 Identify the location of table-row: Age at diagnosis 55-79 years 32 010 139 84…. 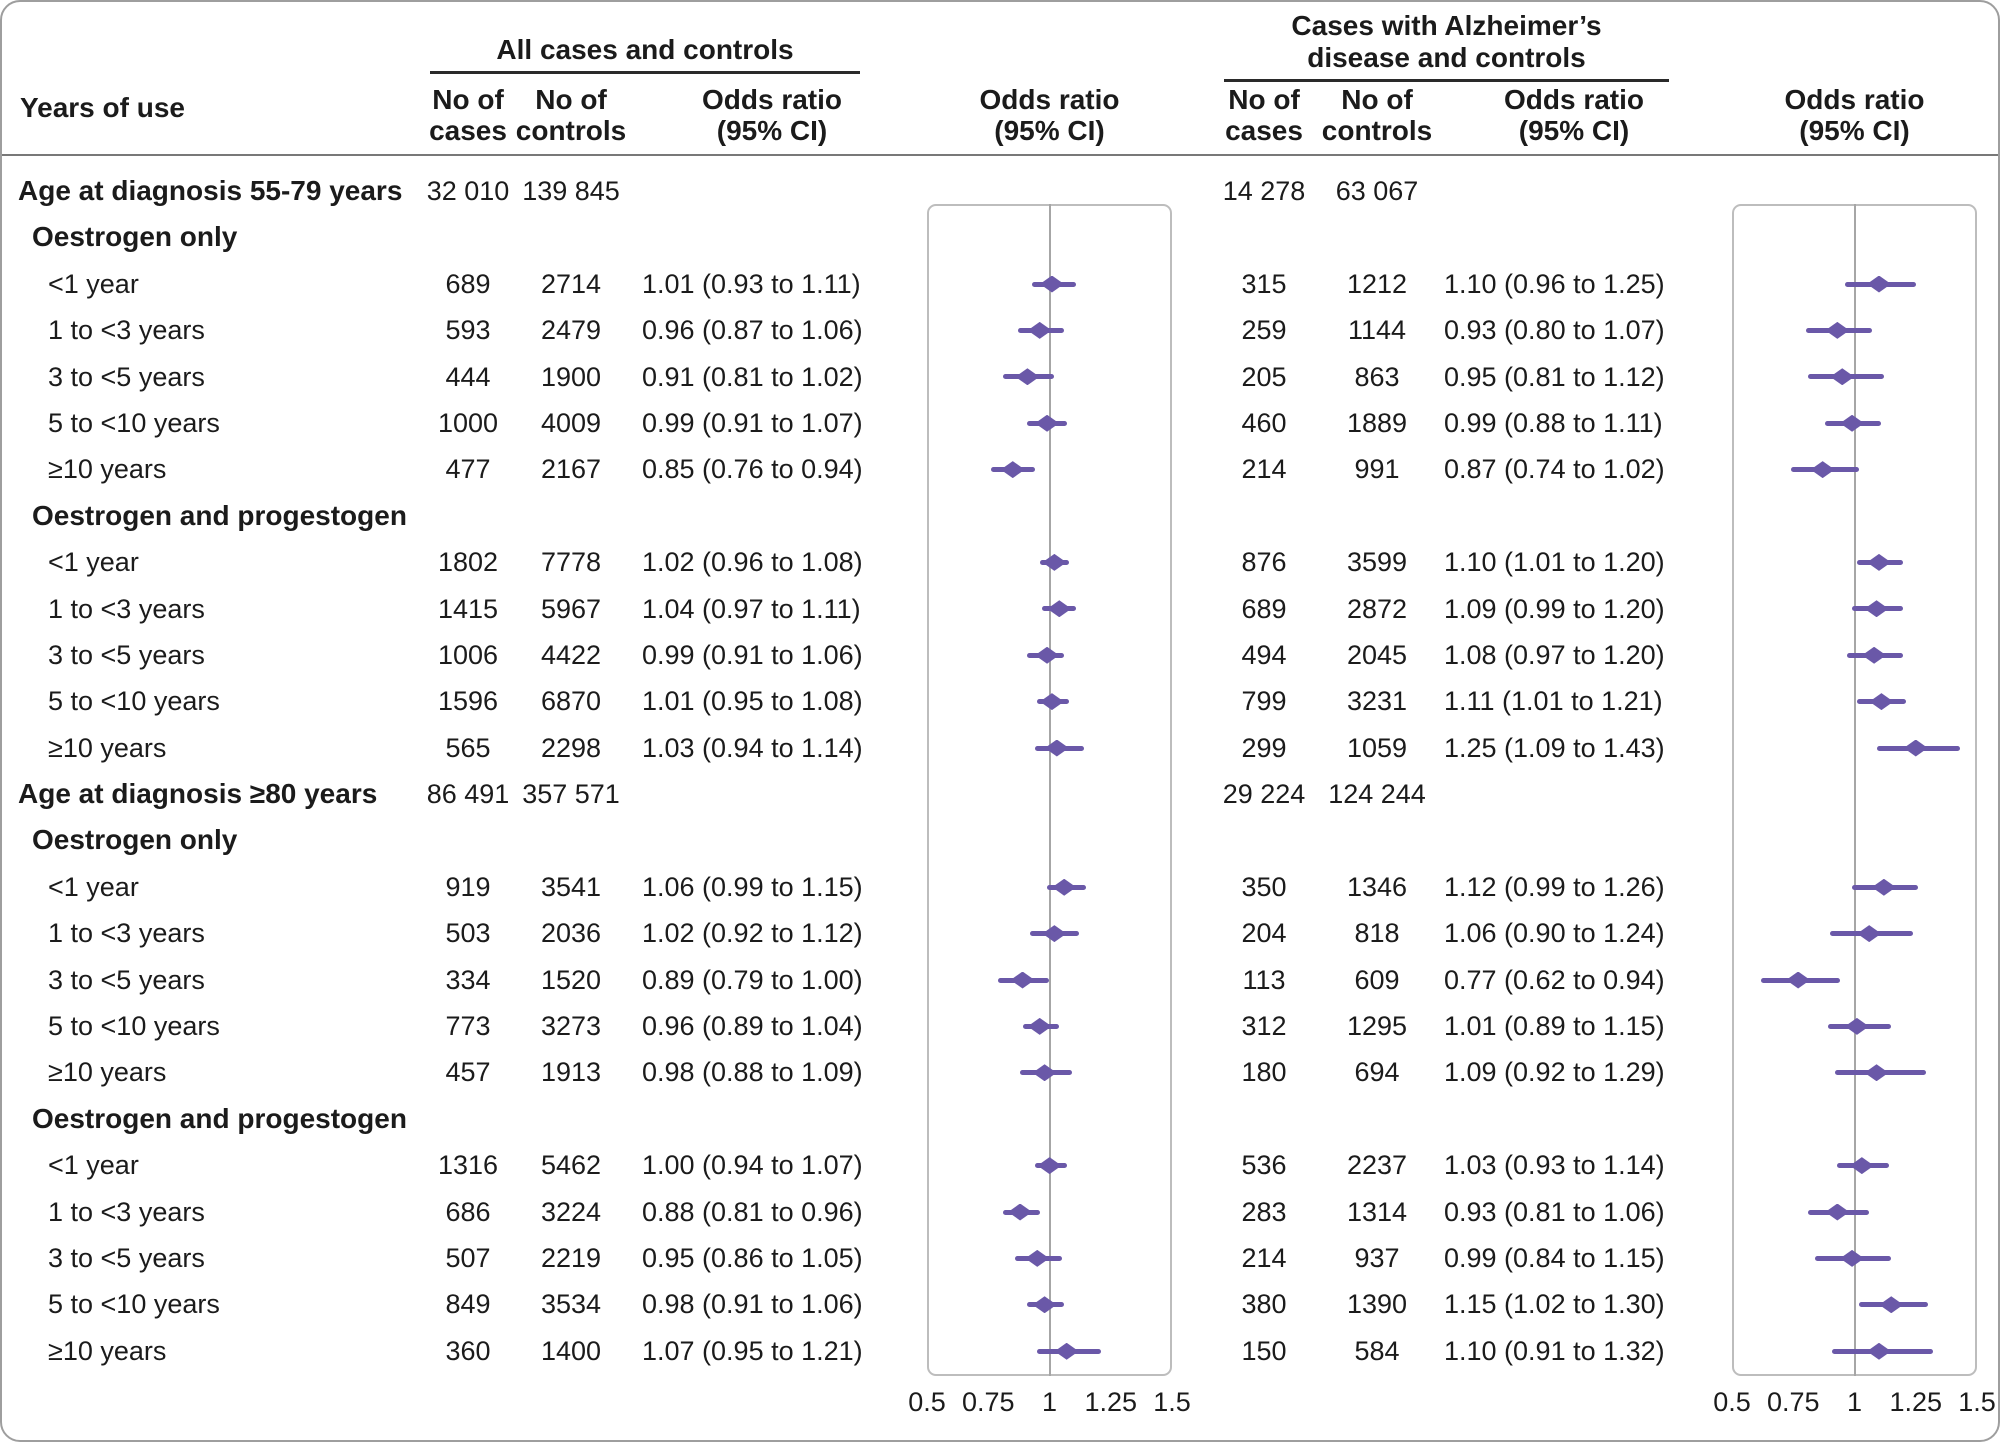
(1000, 191).